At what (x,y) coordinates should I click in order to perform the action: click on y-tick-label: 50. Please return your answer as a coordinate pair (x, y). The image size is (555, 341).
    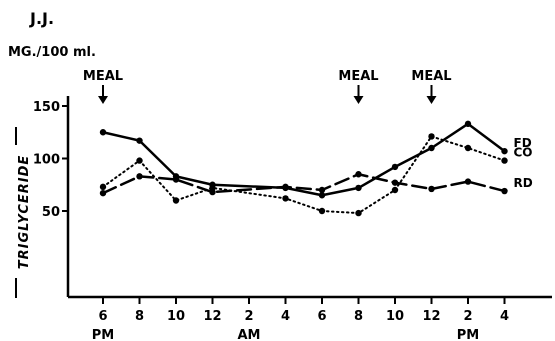
    Looking at the image, I should click on (51, 212).